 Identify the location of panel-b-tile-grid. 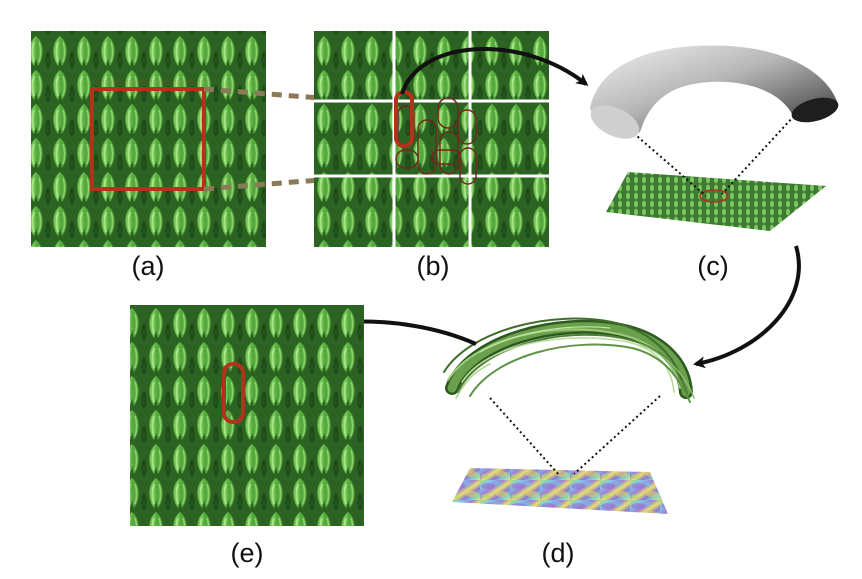
(431, 139).